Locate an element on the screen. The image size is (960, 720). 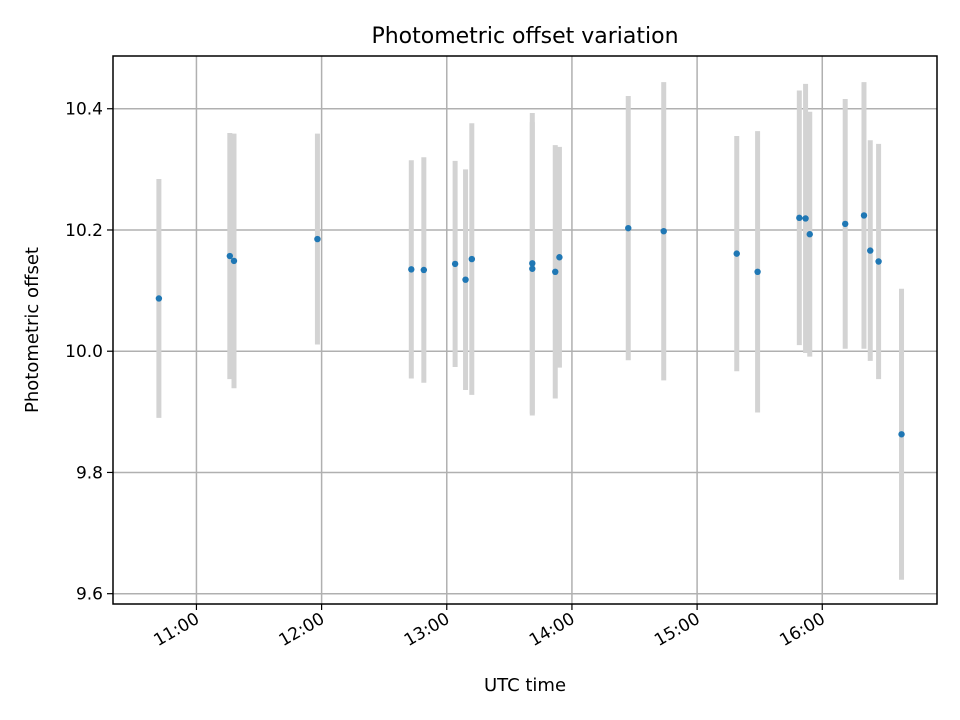
x-tick-label: 14:00 is located at coordinates (552, 630).